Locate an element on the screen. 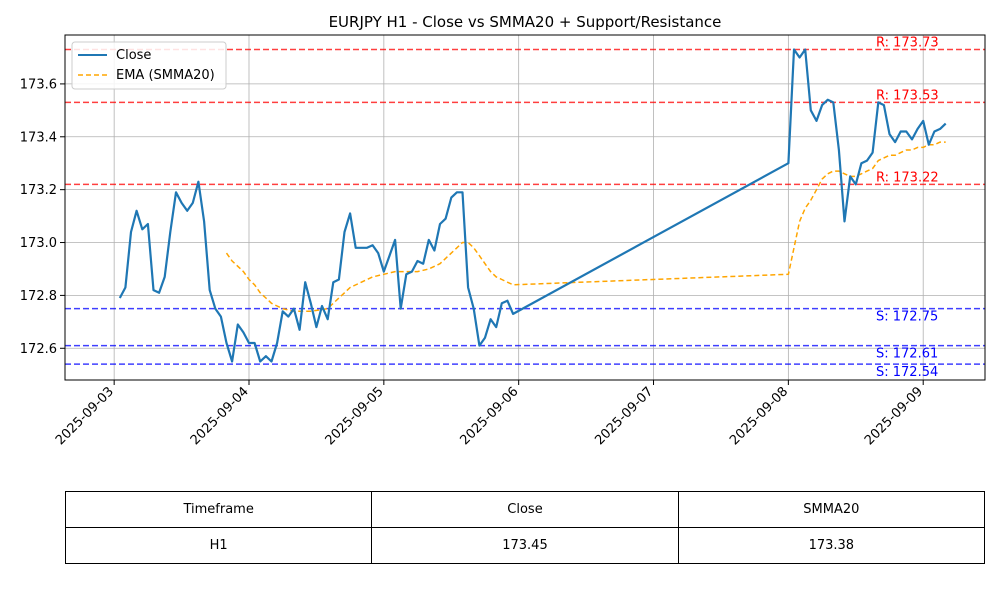 The image size is (1000, 600). legend-smma-label: EMA (SMMA20) is located at coordinates (165, 75).